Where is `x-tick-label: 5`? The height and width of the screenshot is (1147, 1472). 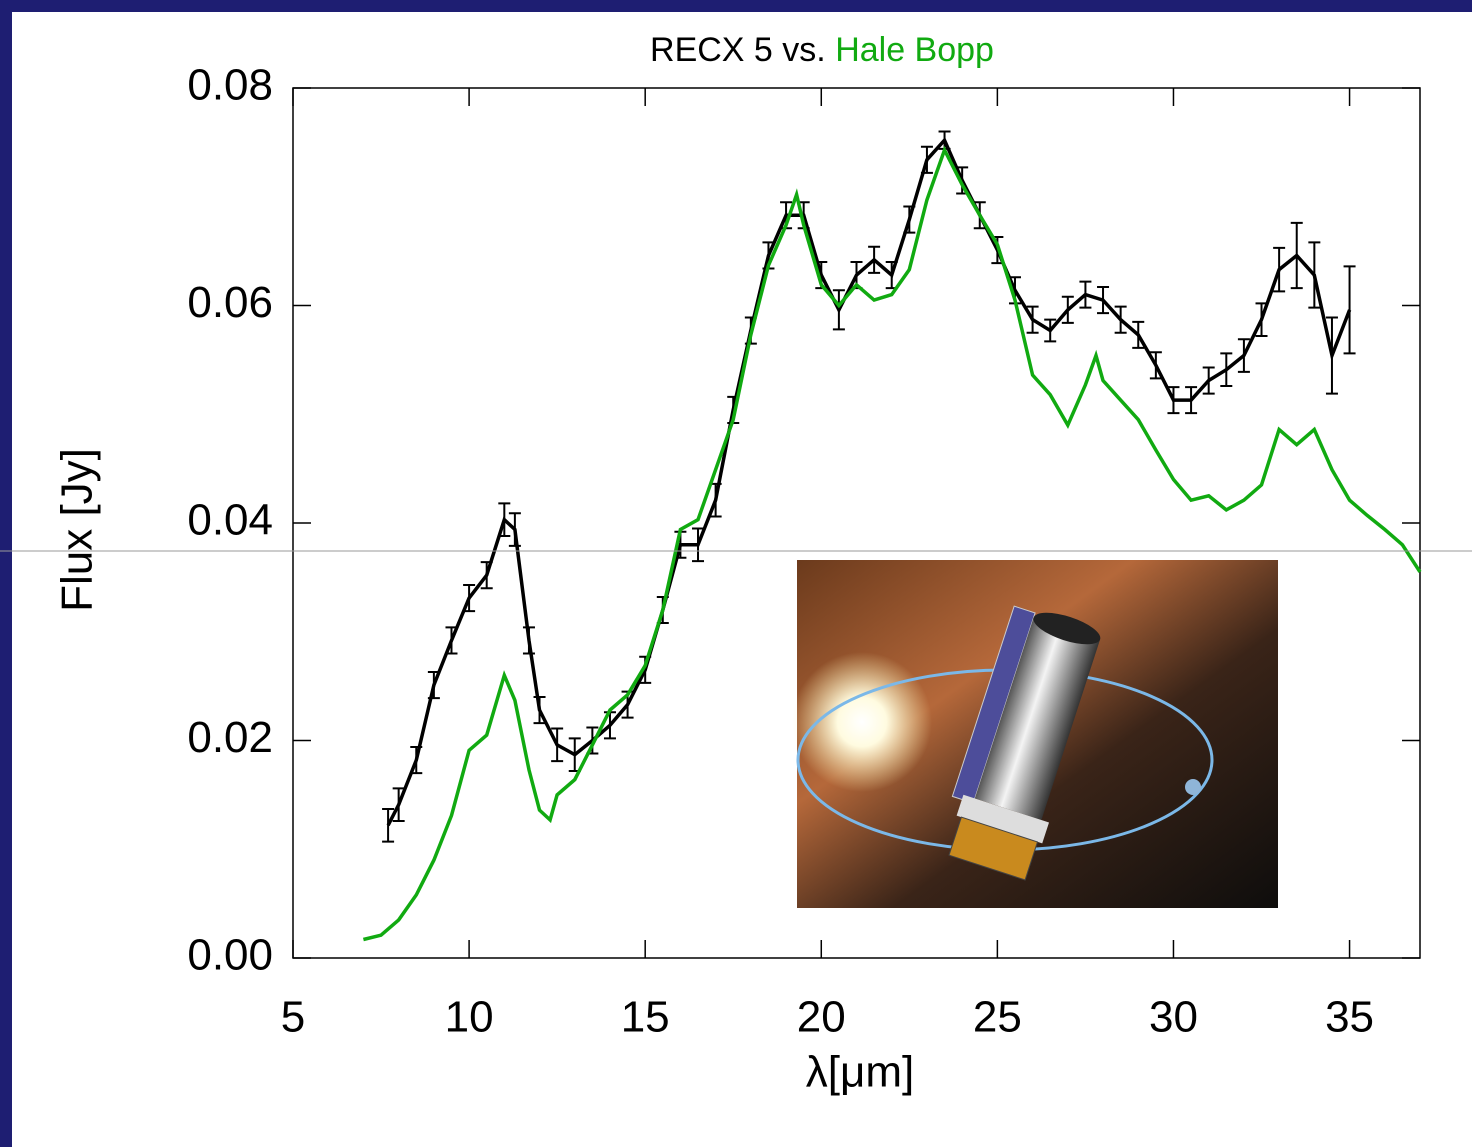
x-tick-label: 5 is located at coordinates (293, 1017).